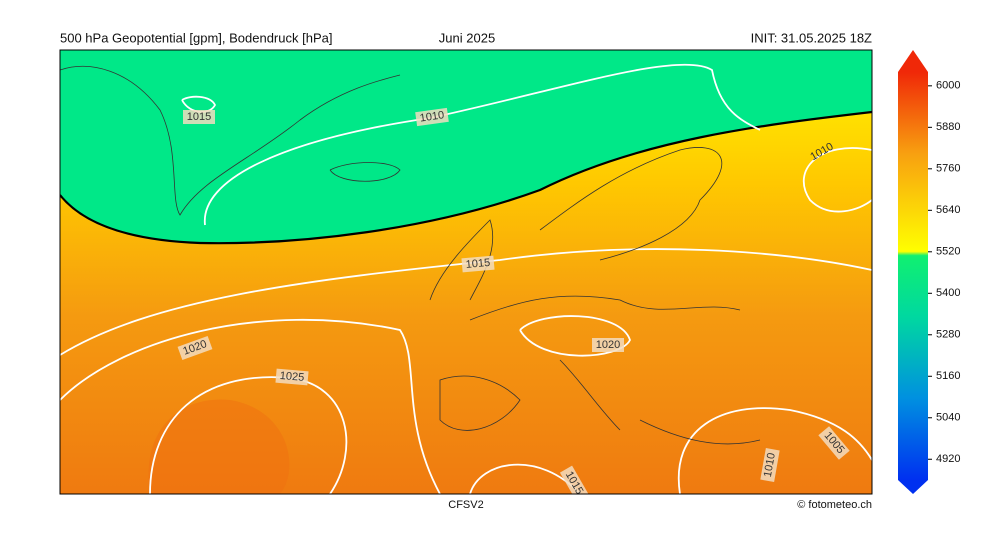 The height and width of the screenshot is (540, 1000). What do you see at coordinates (948, 252) in the screenshot?
I see `colorbar-tick-label: 5520` at bounding box center [948, 252].